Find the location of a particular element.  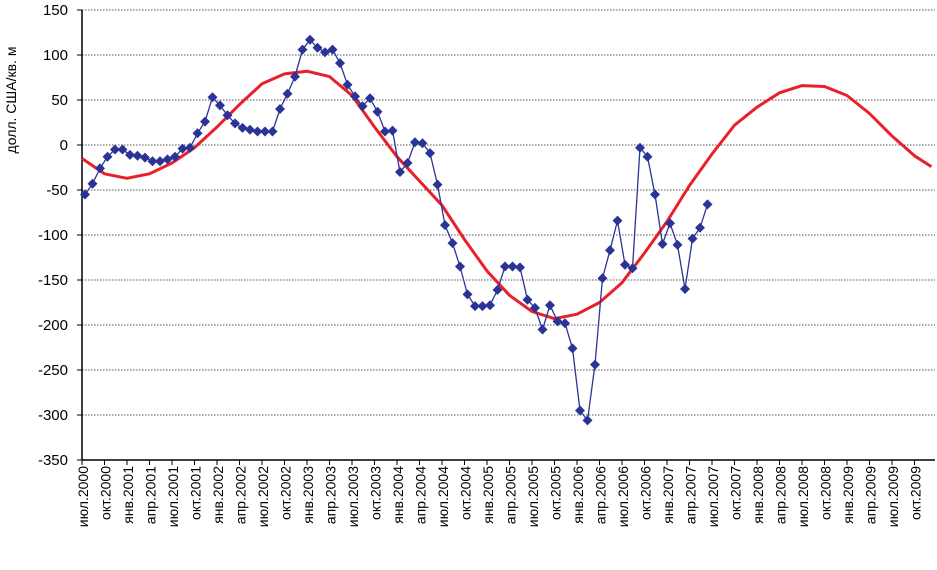

x-tick-label: июл.2008 is located at coordinates (803, 496).